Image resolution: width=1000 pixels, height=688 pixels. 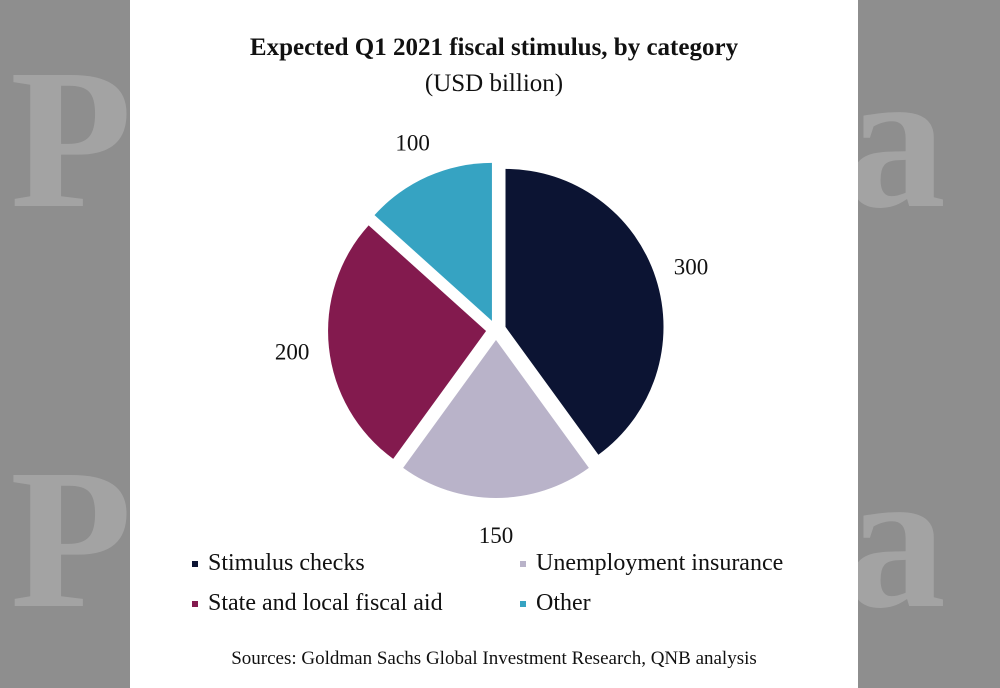 I want to click on legend-item-unemployment-insurance: Unemployment insurance, so click(x=651, y=563).